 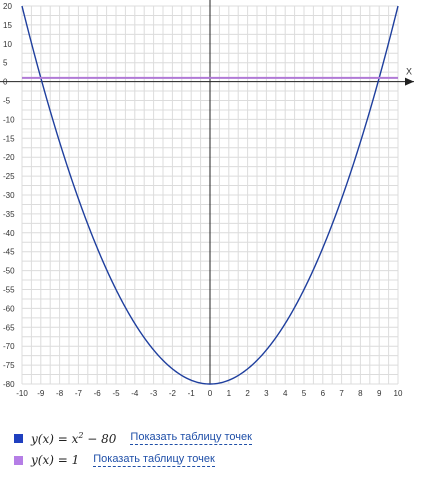 I want to click on y-tick-label: 10, so click(x=7, y=44).